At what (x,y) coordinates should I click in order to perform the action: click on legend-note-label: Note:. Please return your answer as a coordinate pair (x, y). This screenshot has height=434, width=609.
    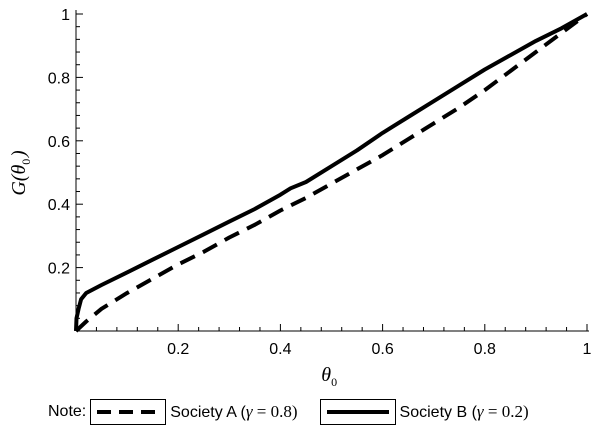
    Looking at the image, I should click on (67, 411).